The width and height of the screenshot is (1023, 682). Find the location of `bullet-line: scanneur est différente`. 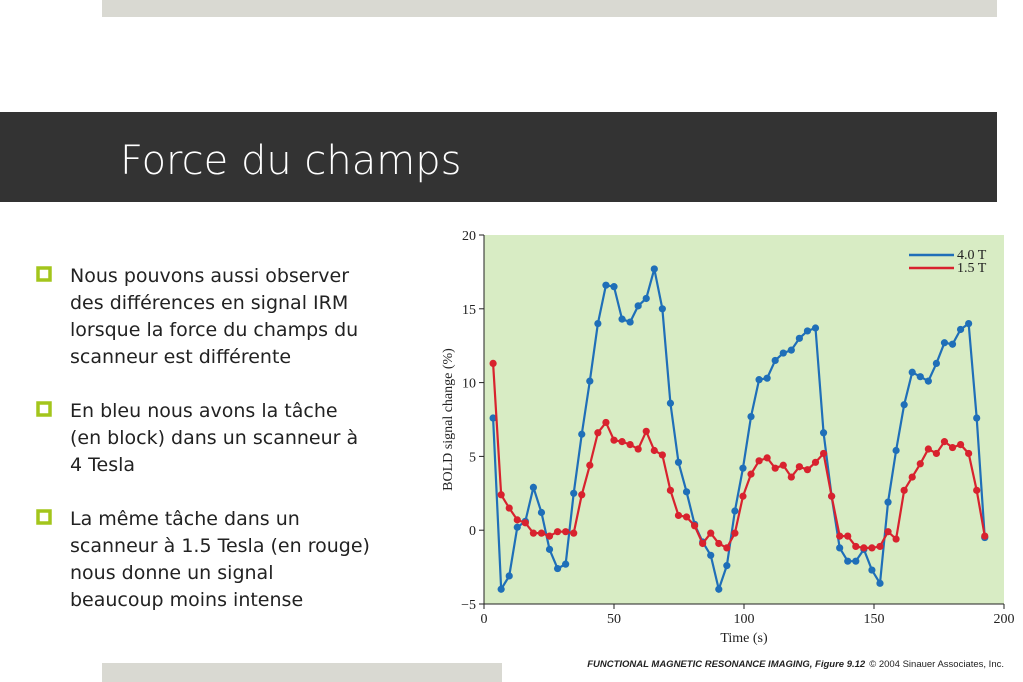

bullet-line: scanneur est différente is located at coordinates (180, 357).